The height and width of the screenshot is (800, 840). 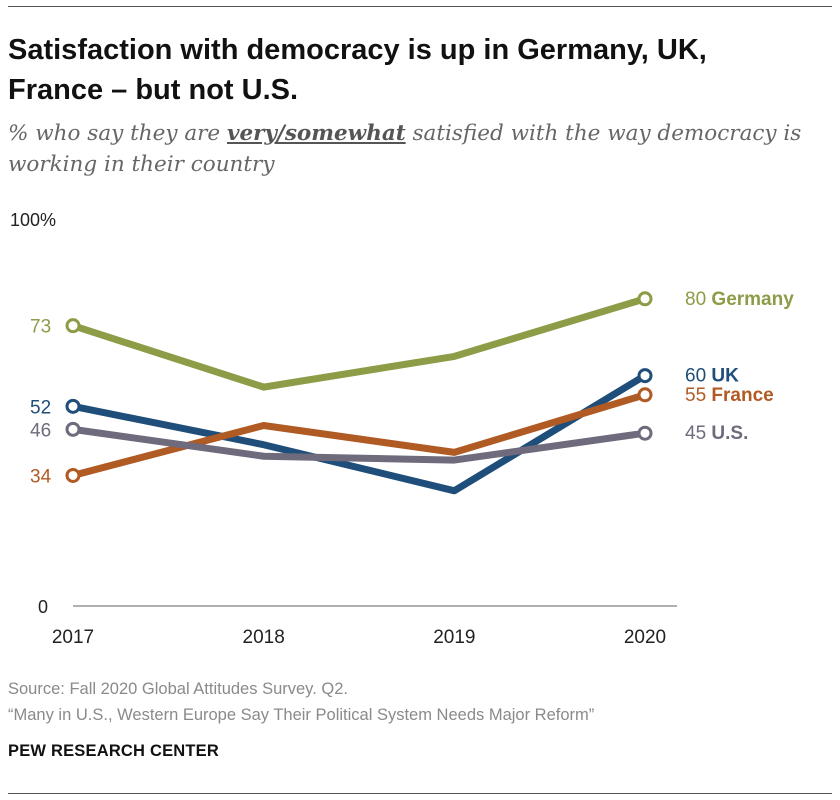 I want to click on end-label-u-s: 45 U.S., so click(x=716, y=433).